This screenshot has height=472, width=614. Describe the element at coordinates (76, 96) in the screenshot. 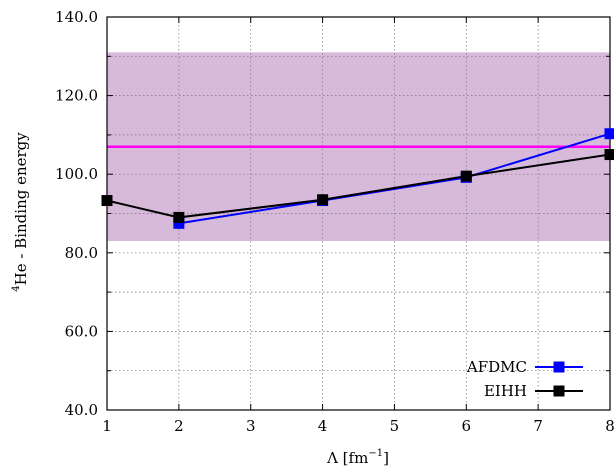

I see `y-tick-label: 120.0` at that location.